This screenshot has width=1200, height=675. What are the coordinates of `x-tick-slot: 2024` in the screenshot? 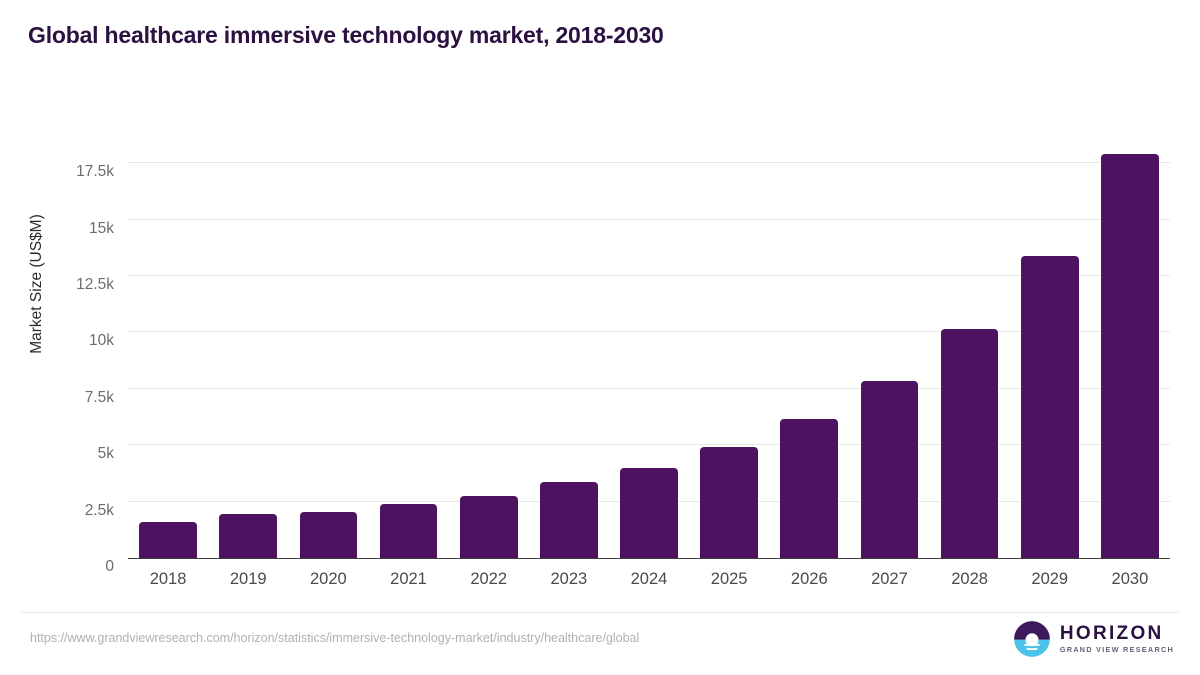 It's located at (649, 353).